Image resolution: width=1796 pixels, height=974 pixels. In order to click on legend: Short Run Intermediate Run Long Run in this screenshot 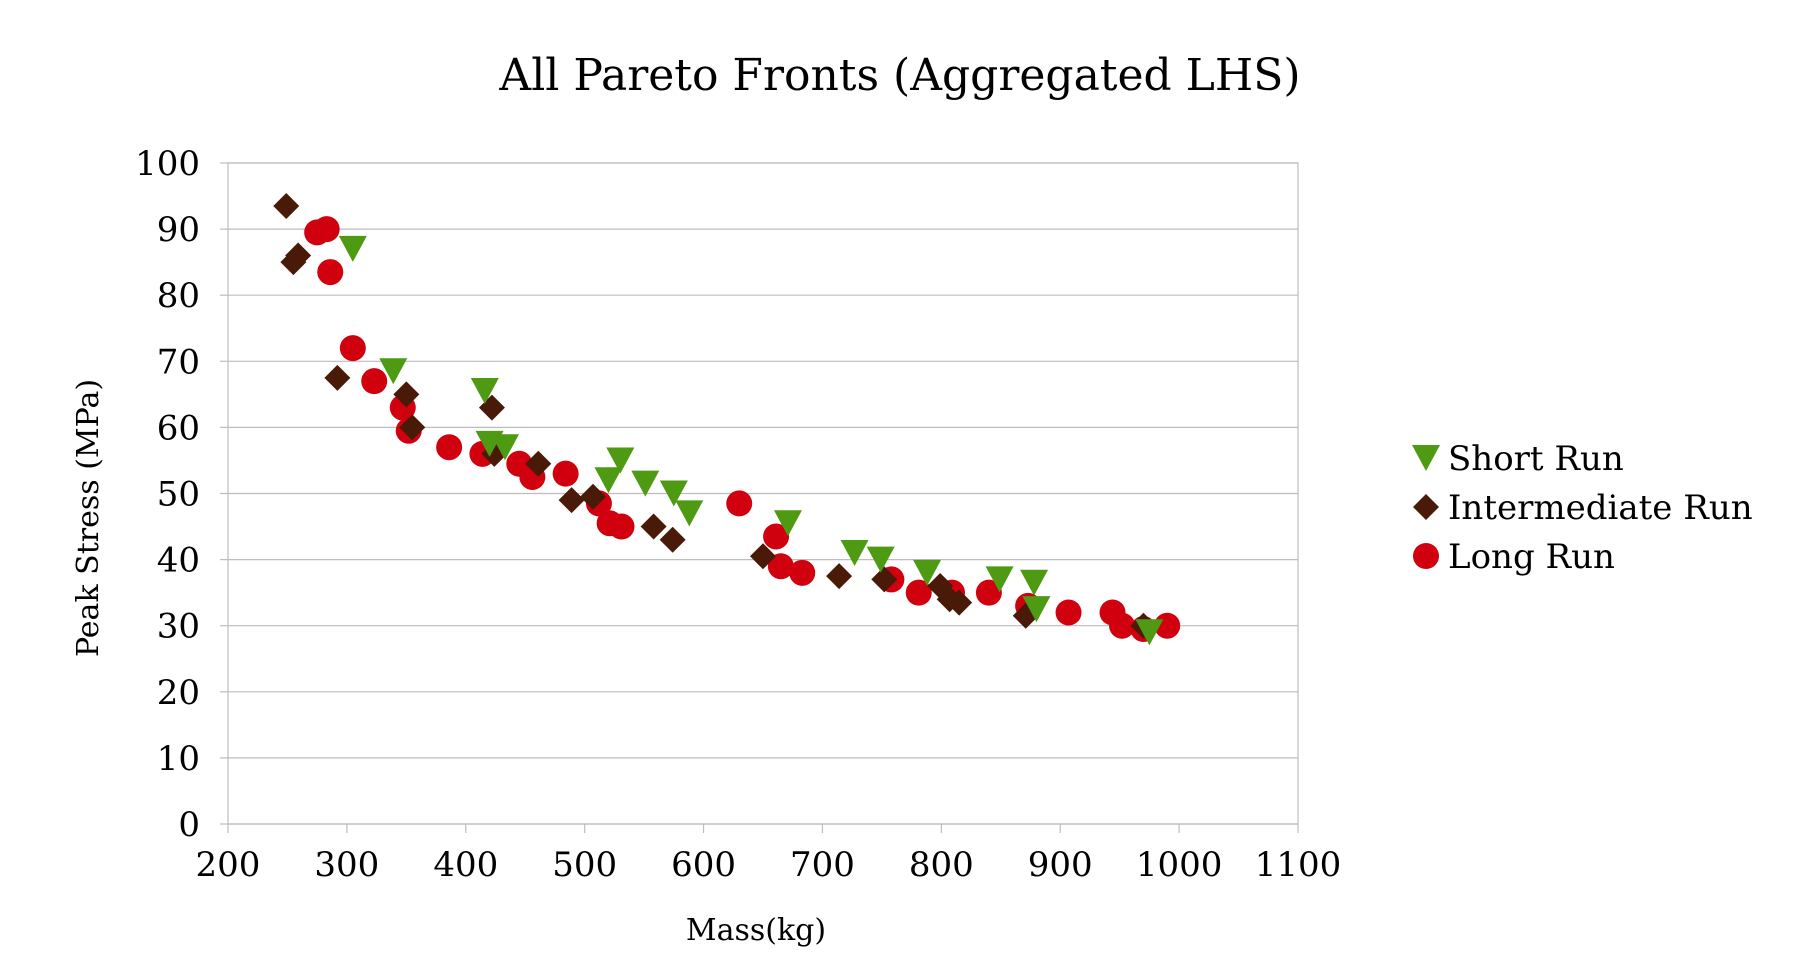, I will do `click(1582, 508)`.